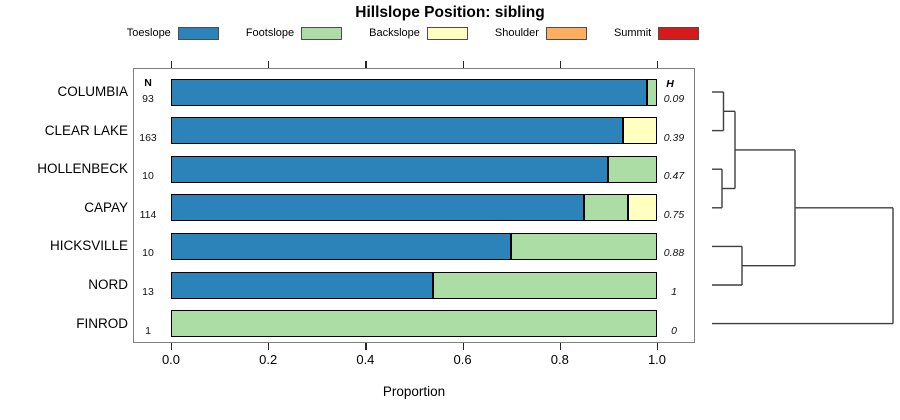  Describe the element at coordinates (86, 130) in the screenshot. I see `category-label-clear-lake: CLEAR LAKE` at that location.